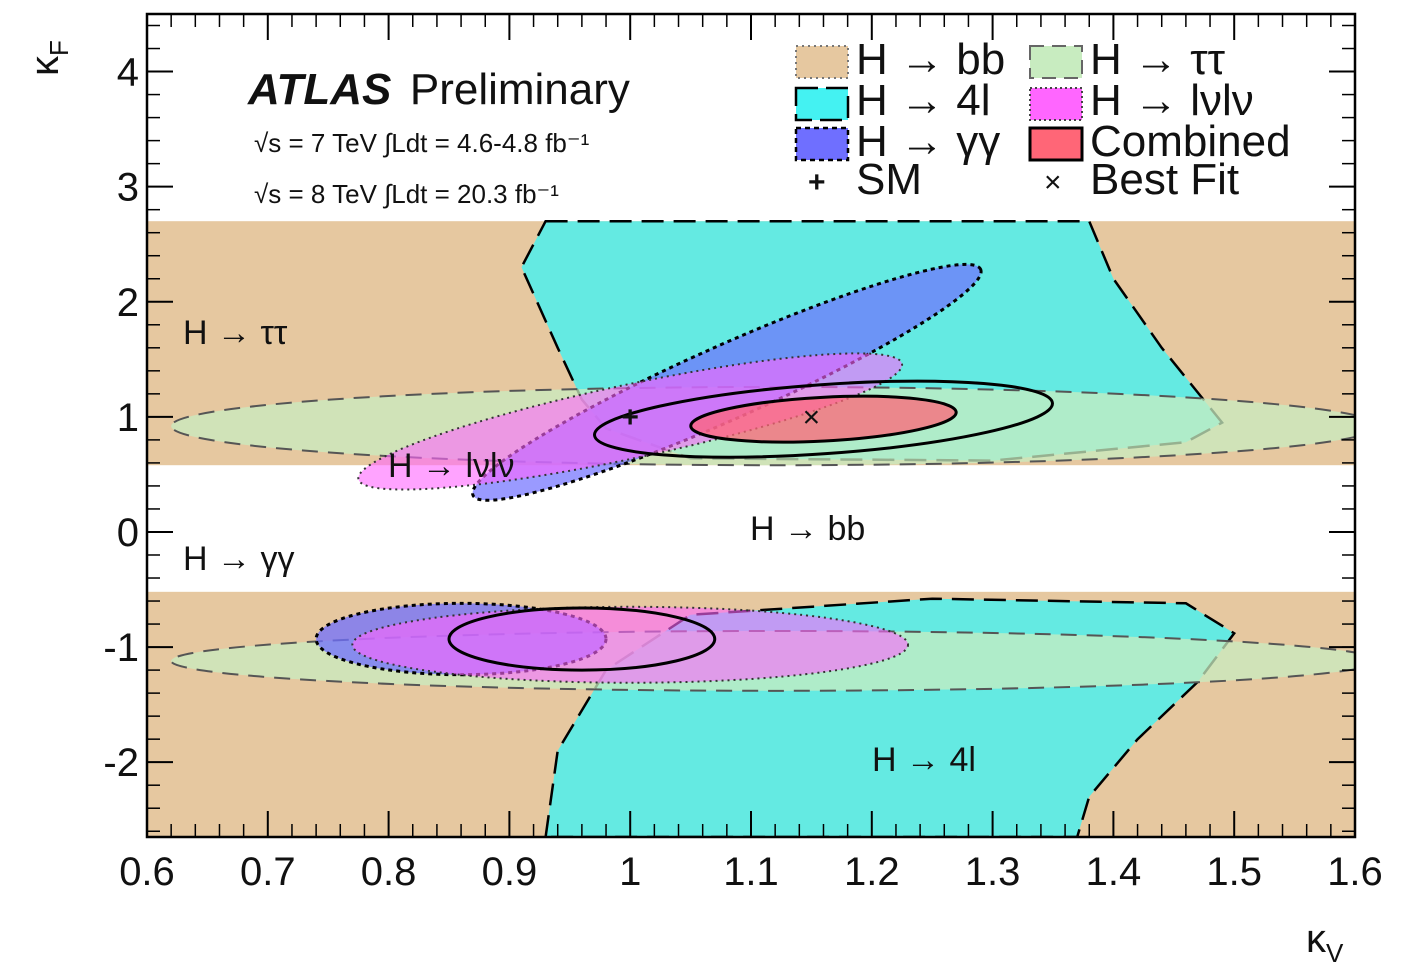 This screenshot has width=1410, height=969. I want to click on y-tick-label: 4, so click(128, 73).